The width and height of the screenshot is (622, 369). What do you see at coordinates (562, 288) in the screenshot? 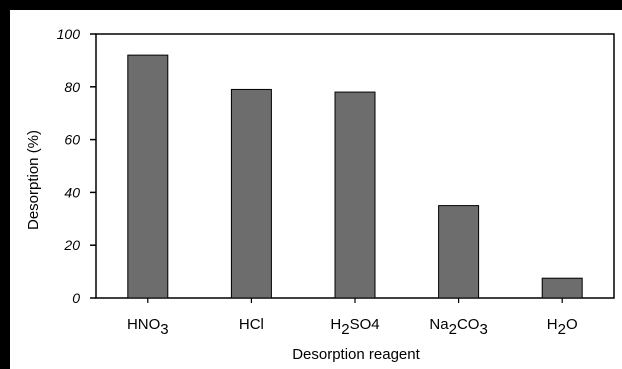
I see `bar-h2o` at bounding box center [562, 288].